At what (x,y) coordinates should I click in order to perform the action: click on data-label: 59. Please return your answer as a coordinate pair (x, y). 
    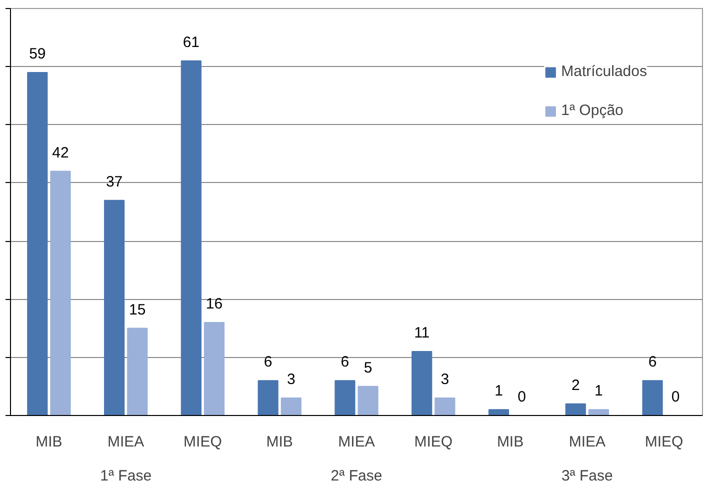
    Looking at the image, I should click on (37, 53).